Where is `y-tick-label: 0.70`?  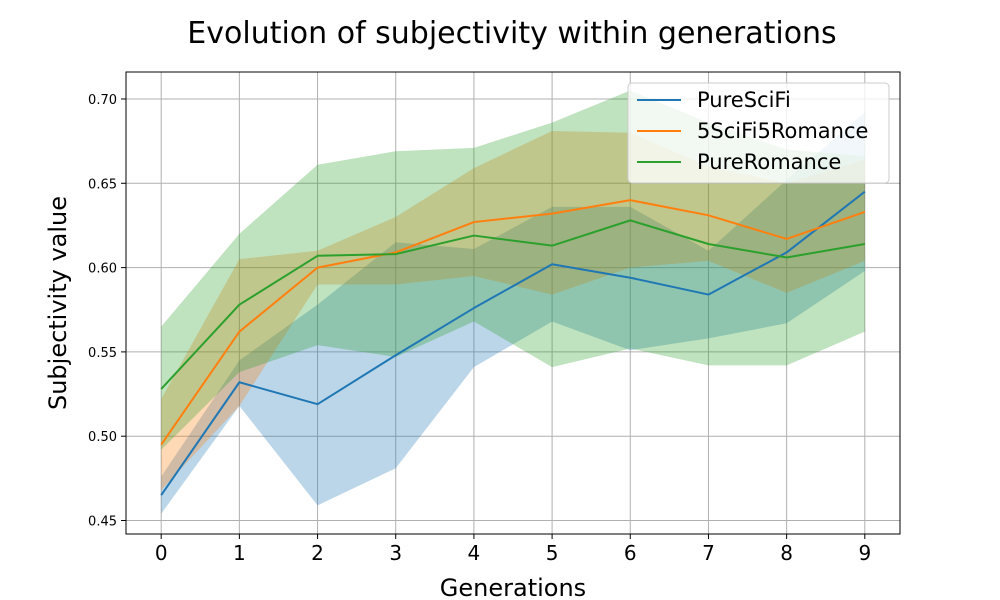
y-tick-label: 0.70 is located at coordinates (102, 100).